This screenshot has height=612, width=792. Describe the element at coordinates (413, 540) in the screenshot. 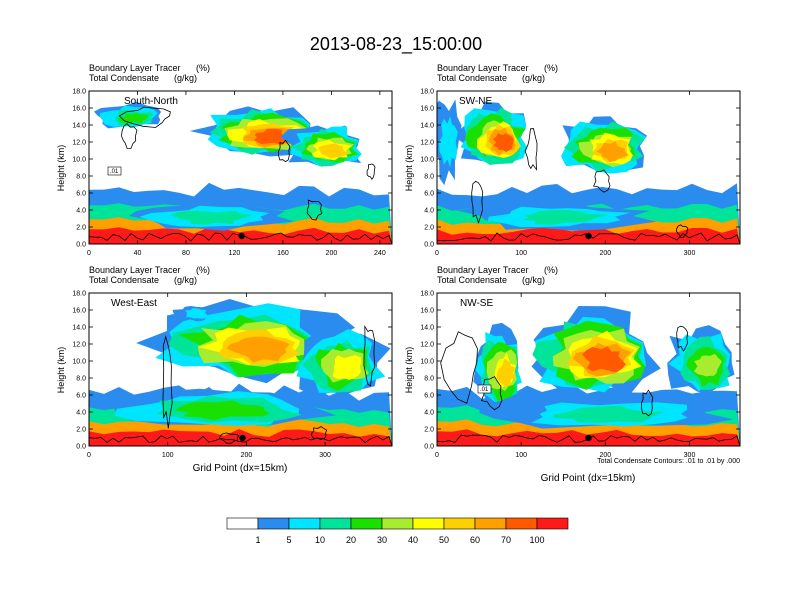

I see `colorbar-label: 40` at that location.